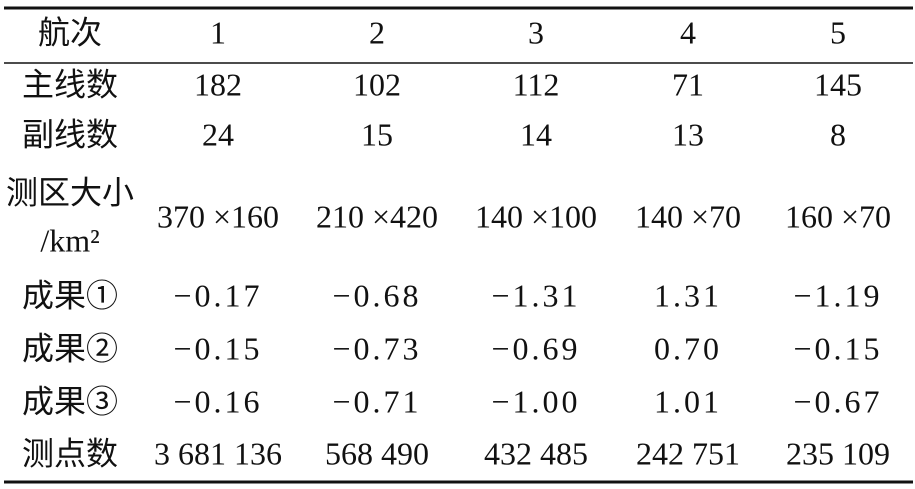 This screenshot has width=915, height=489. What do you see at coordinates (838, 216) in the screenshot?
I see `cell: 160 ×70` at bounding box center [838, 216].